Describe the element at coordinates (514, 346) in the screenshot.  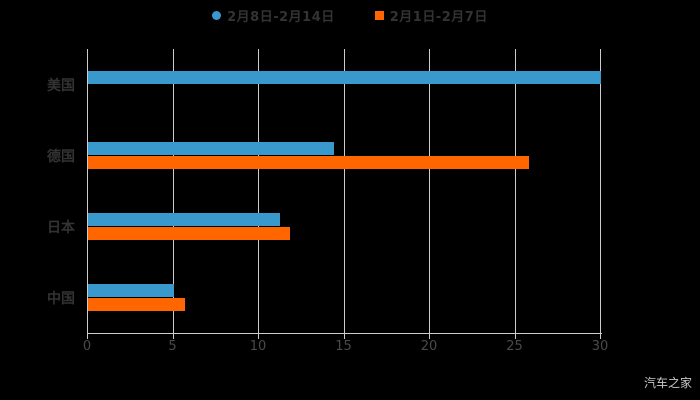
I see `x-tick-label-25: 25` at that location.